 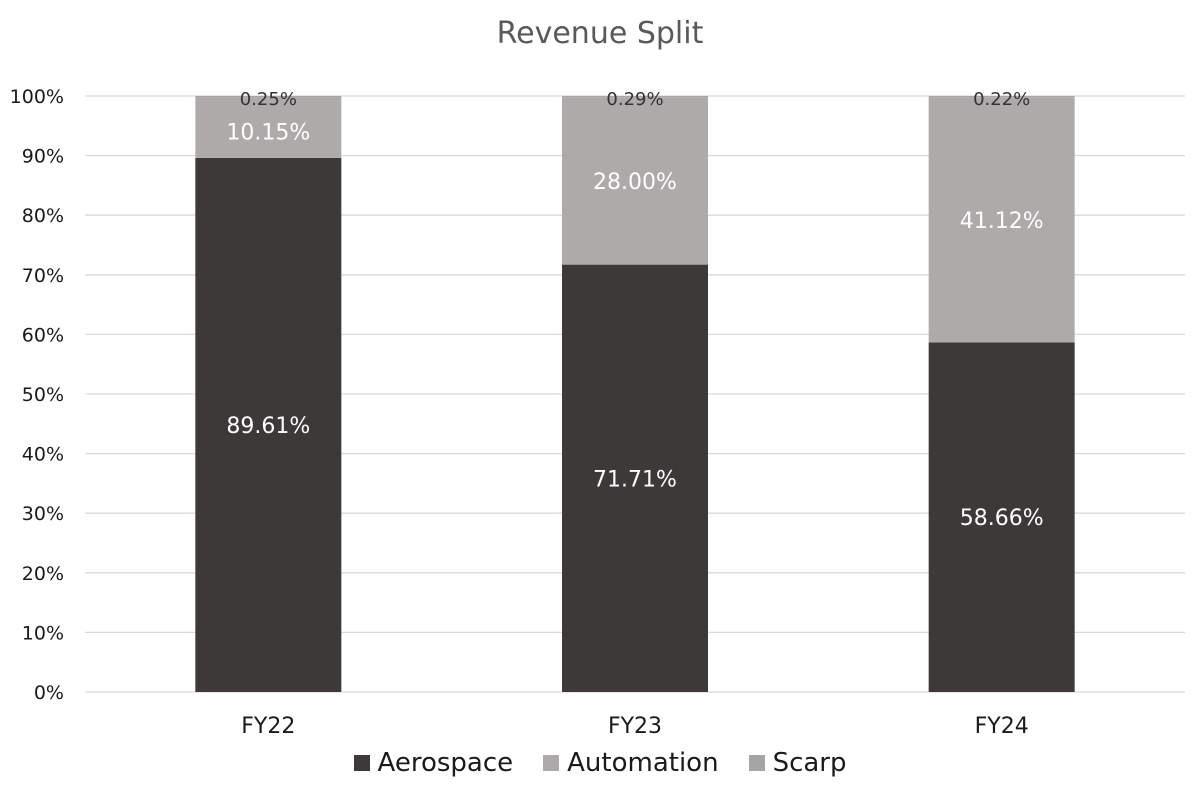 What do you see at coordinates (1001, 97) in the screenshot?
I see `bar-segment-scarp-fy24` at bounding box center [1001, 97].